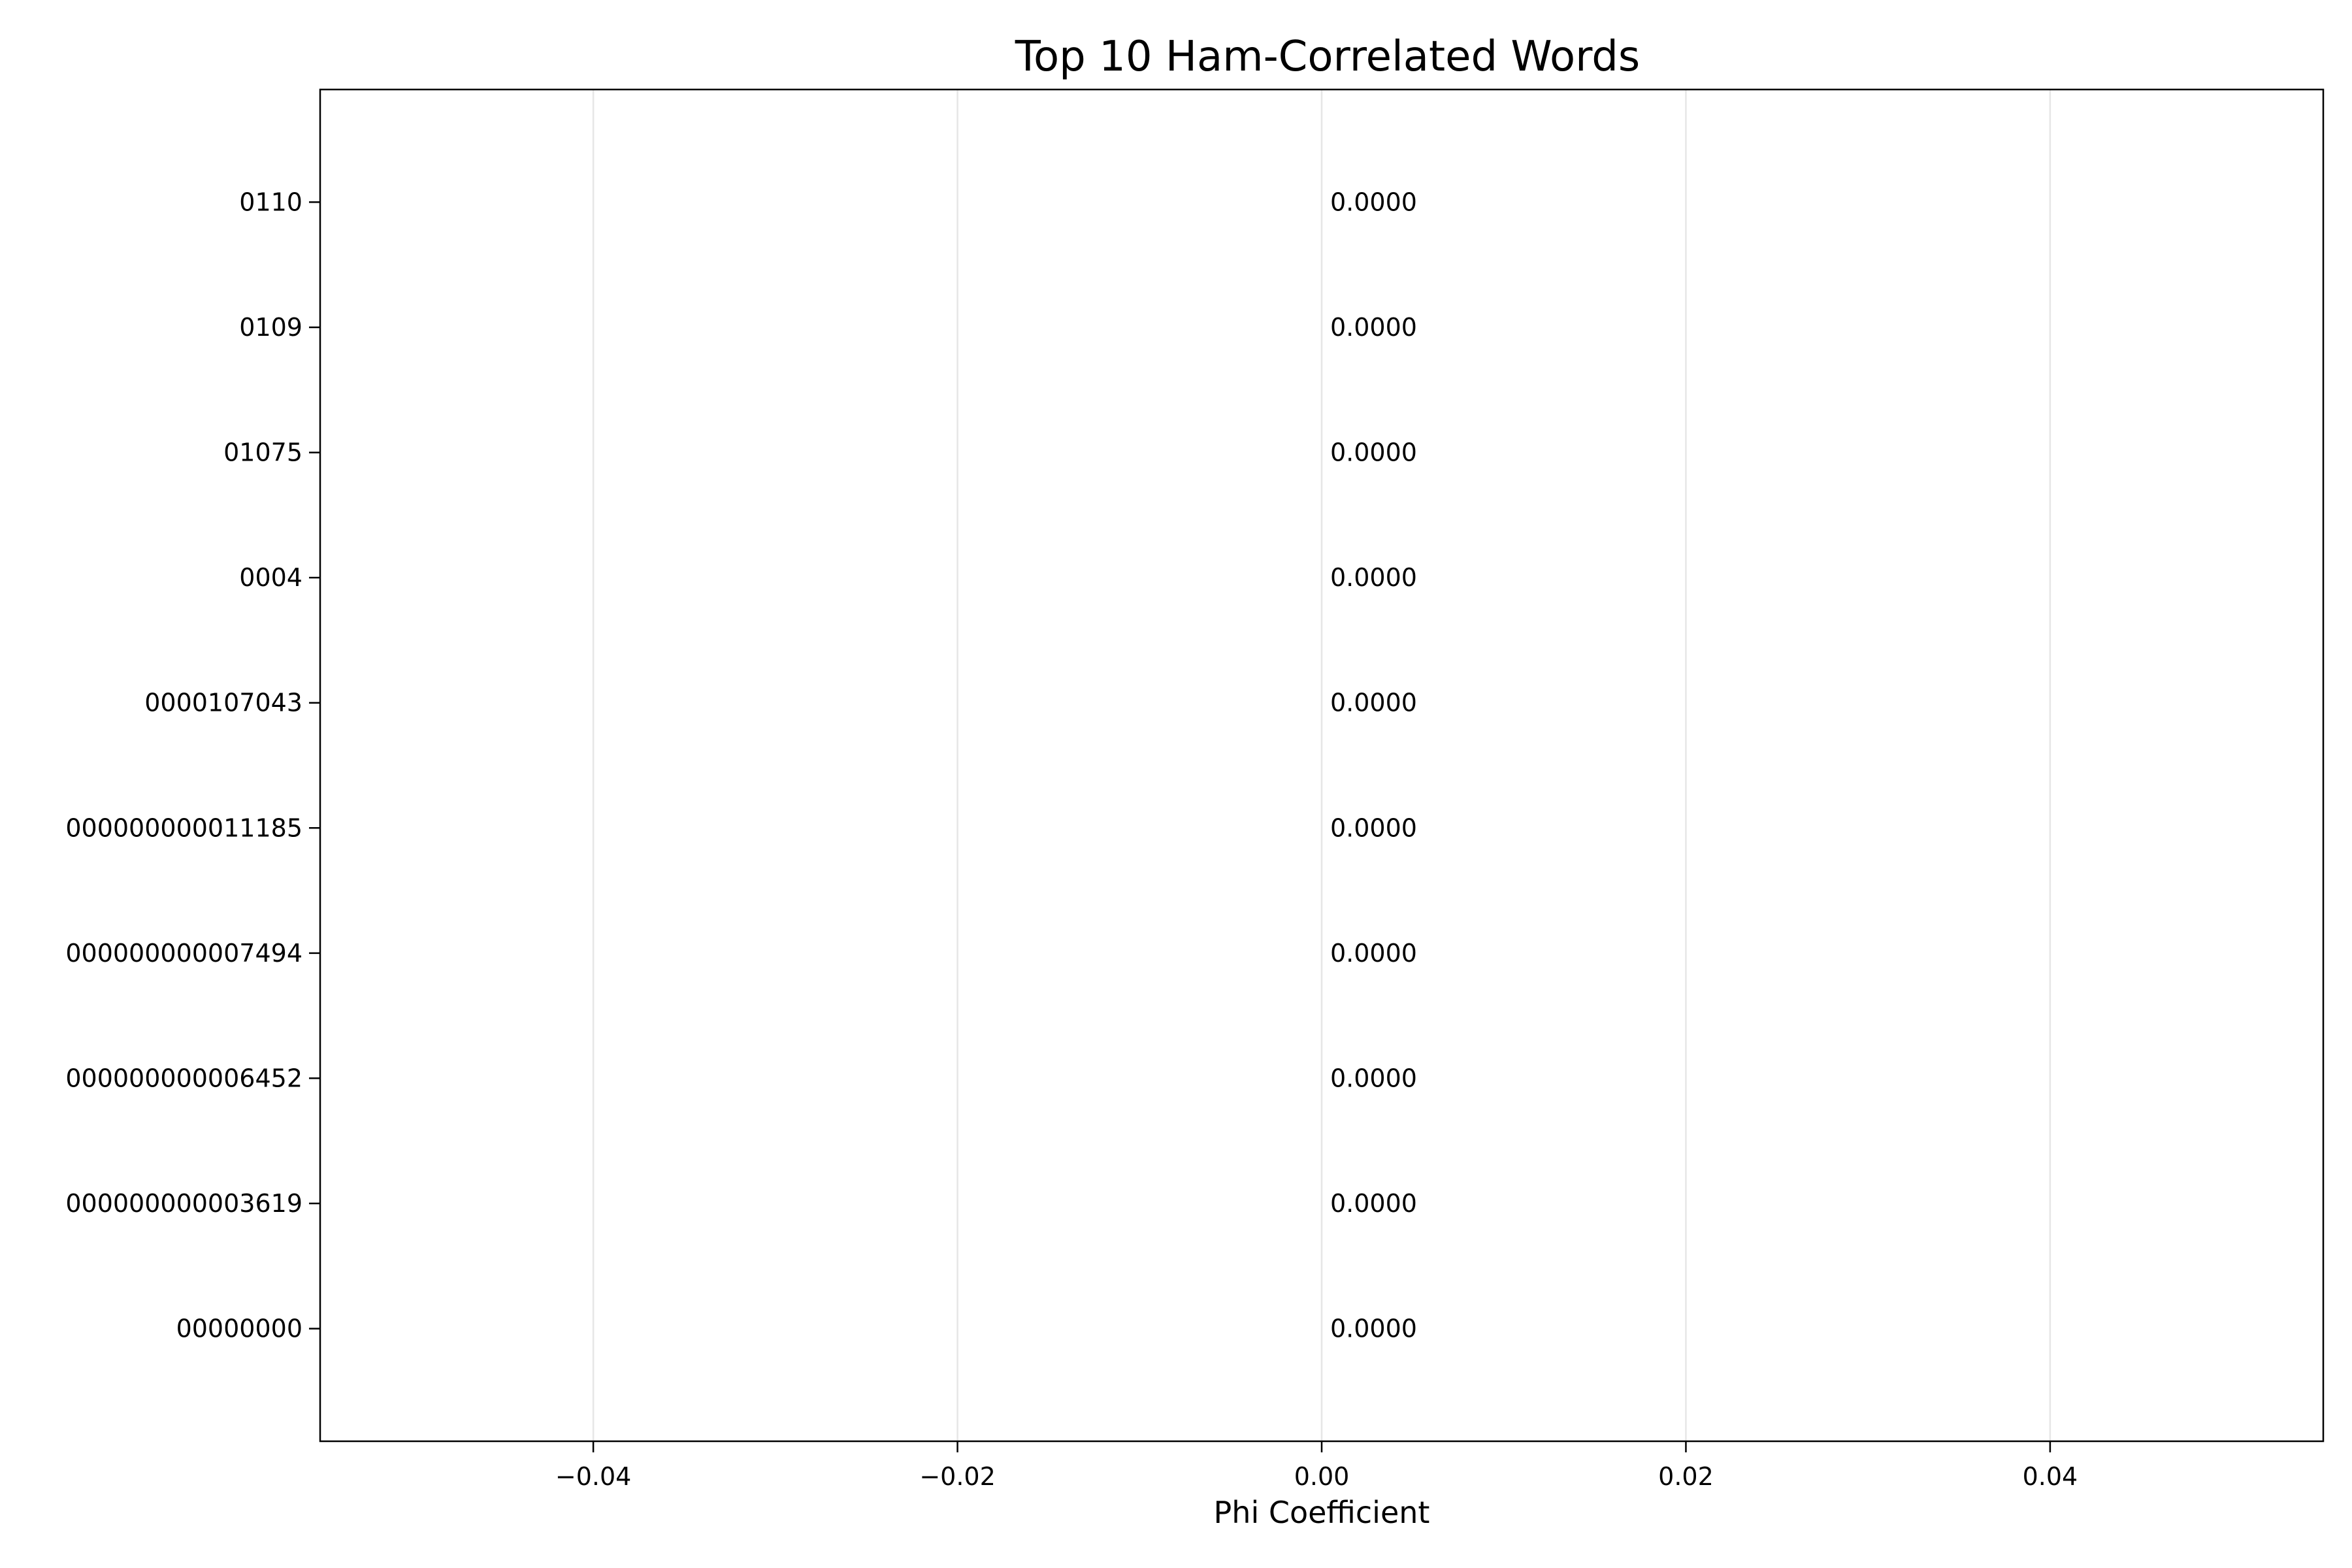  I want to click on chart-title: Top 10 Ham-Correlated Words, so click(1328, 57).